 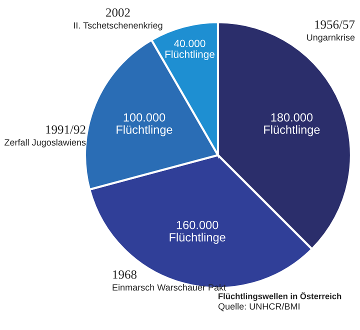 What do you see at coordinates (189, 50) in the screenshot?
I see `data-label: 40.000 Flüchtlinge` at bounding box center [189, 50].